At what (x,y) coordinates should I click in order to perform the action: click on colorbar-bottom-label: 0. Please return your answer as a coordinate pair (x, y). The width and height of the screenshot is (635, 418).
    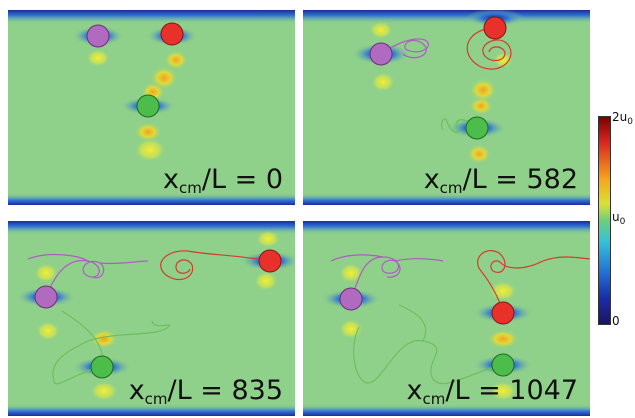
    Looking at the image, I should click on (616, 321).